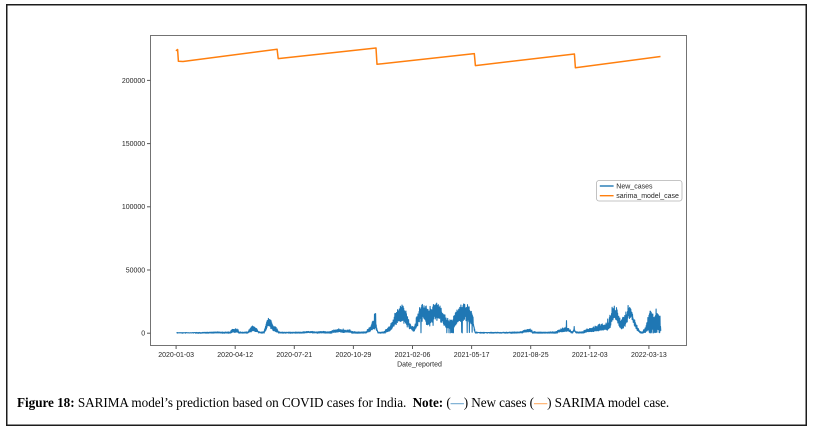  I want to click on svg-text: 2020-10-29, so click(353, 355).